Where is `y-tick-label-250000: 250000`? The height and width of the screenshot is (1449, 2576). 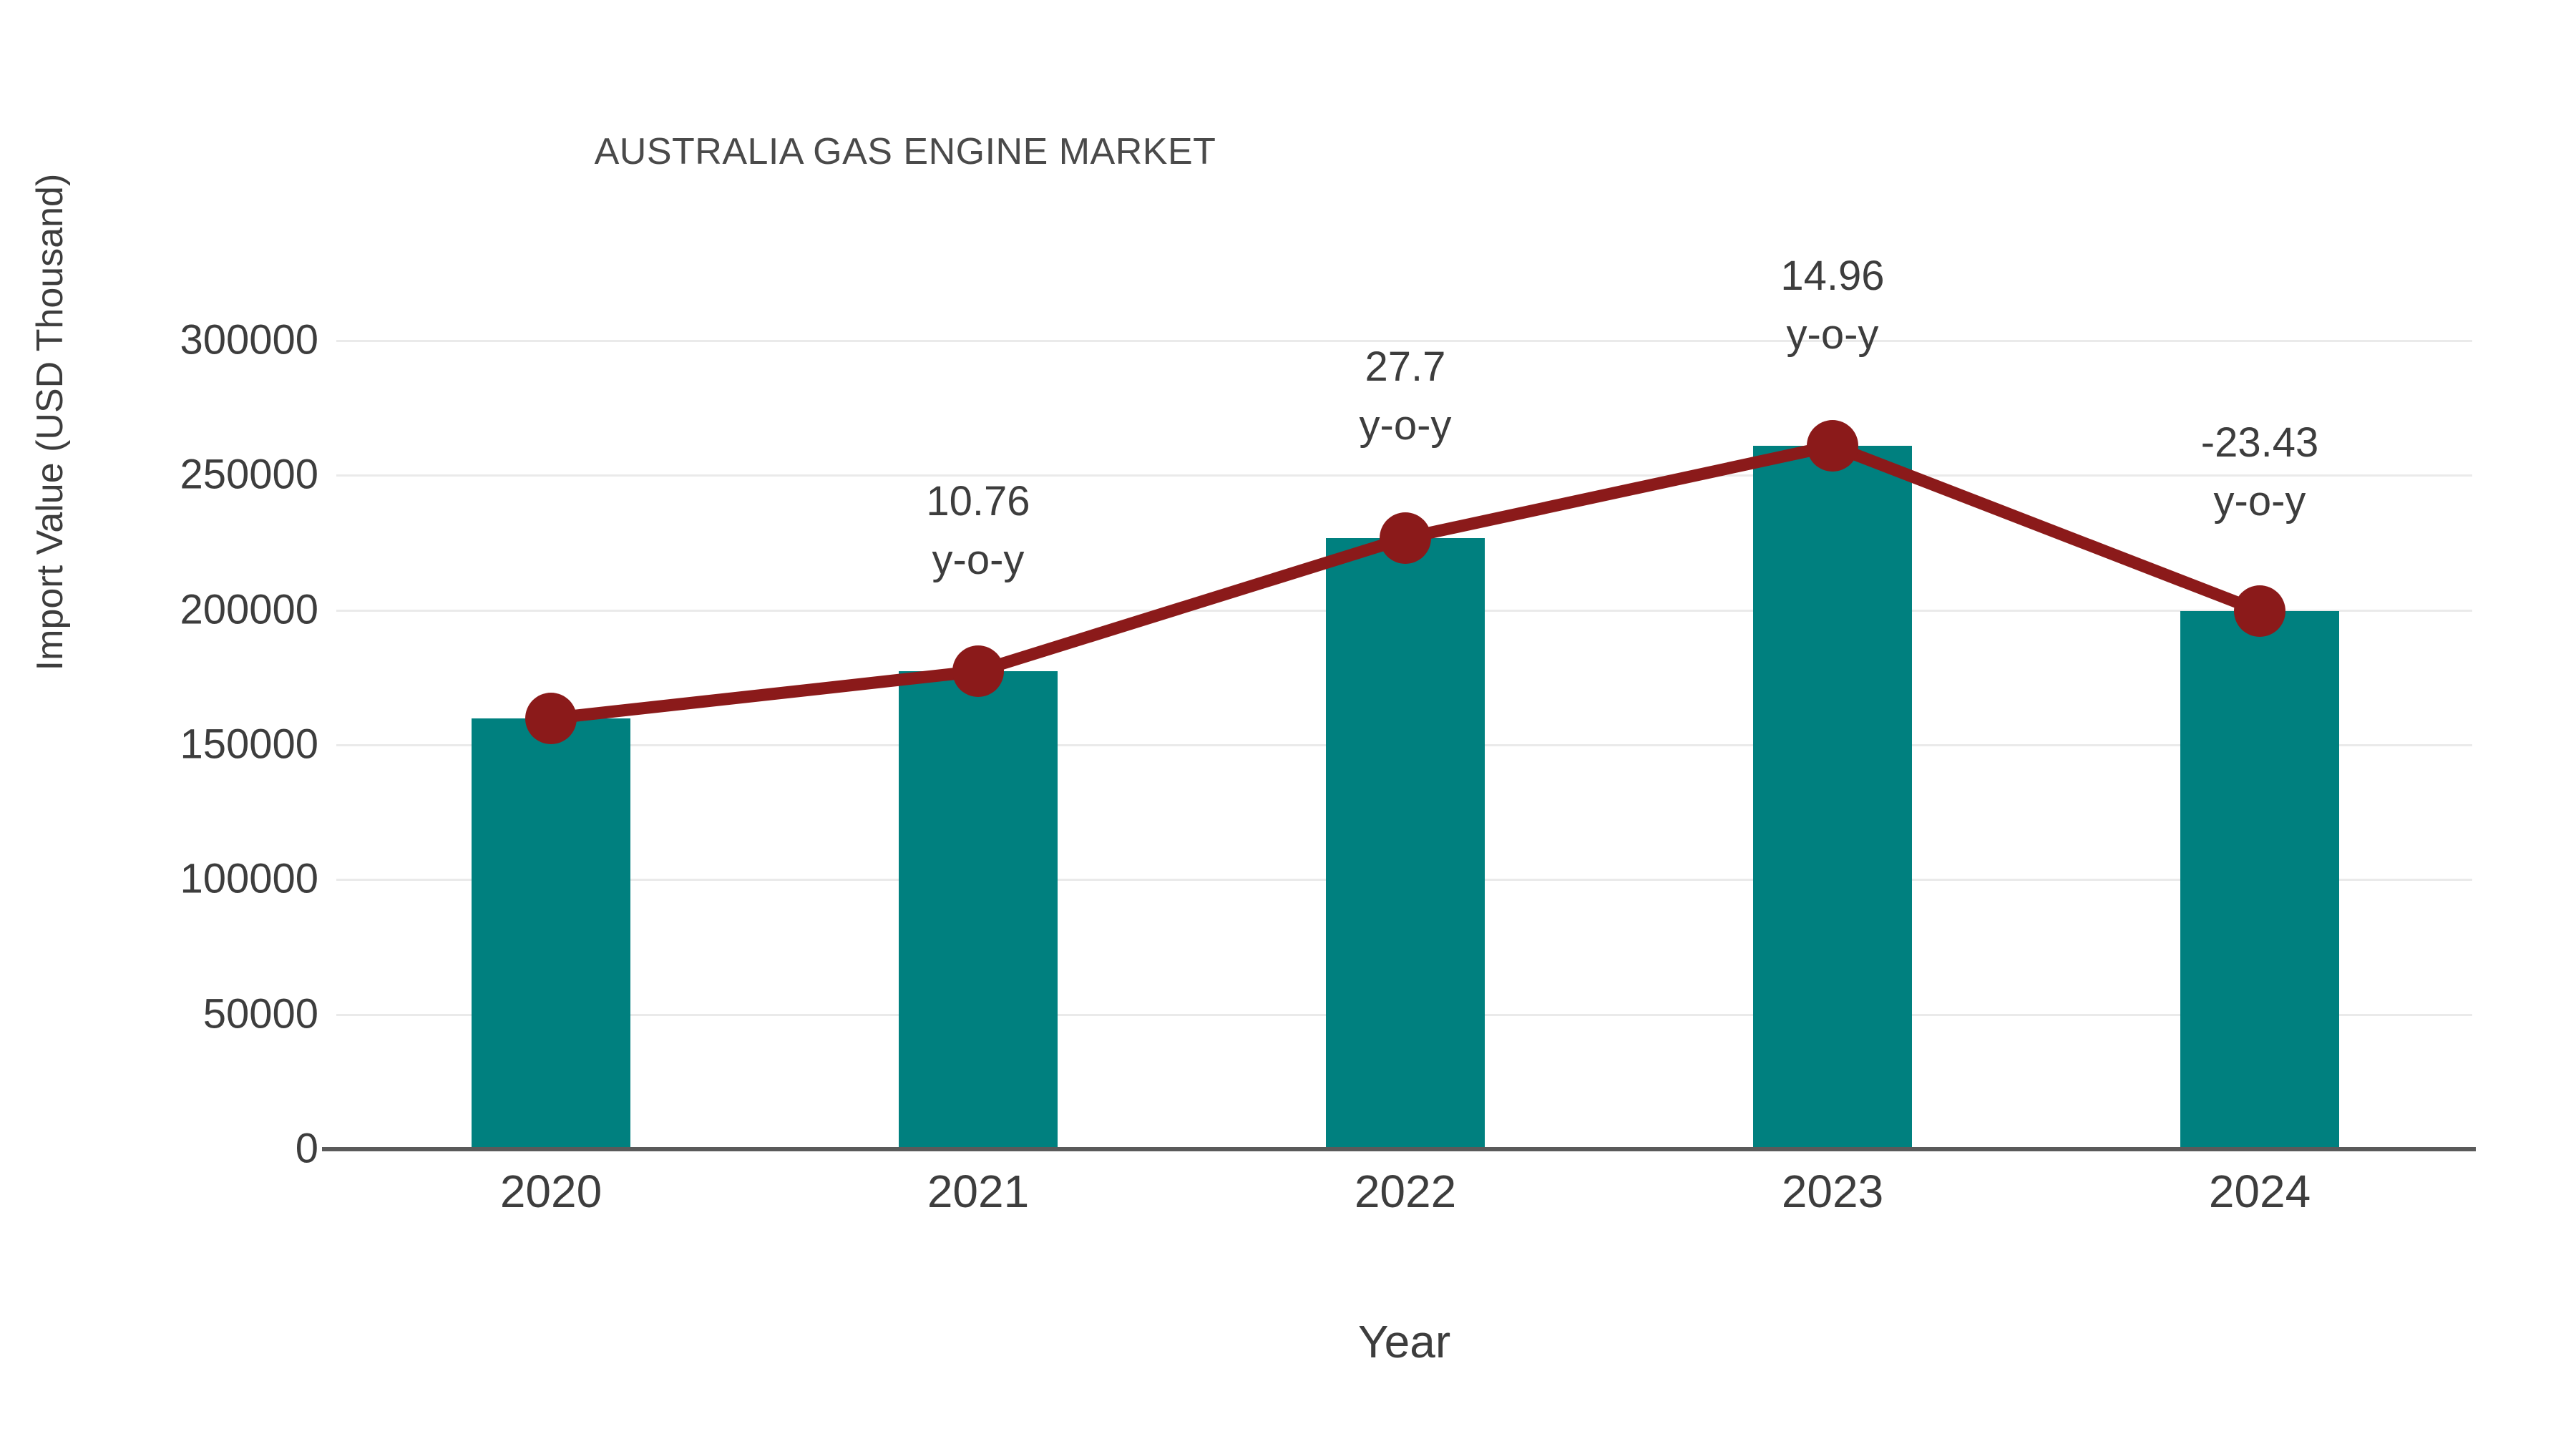
y-tick-label-250000: 250000 is located at coordinates (249, 474).